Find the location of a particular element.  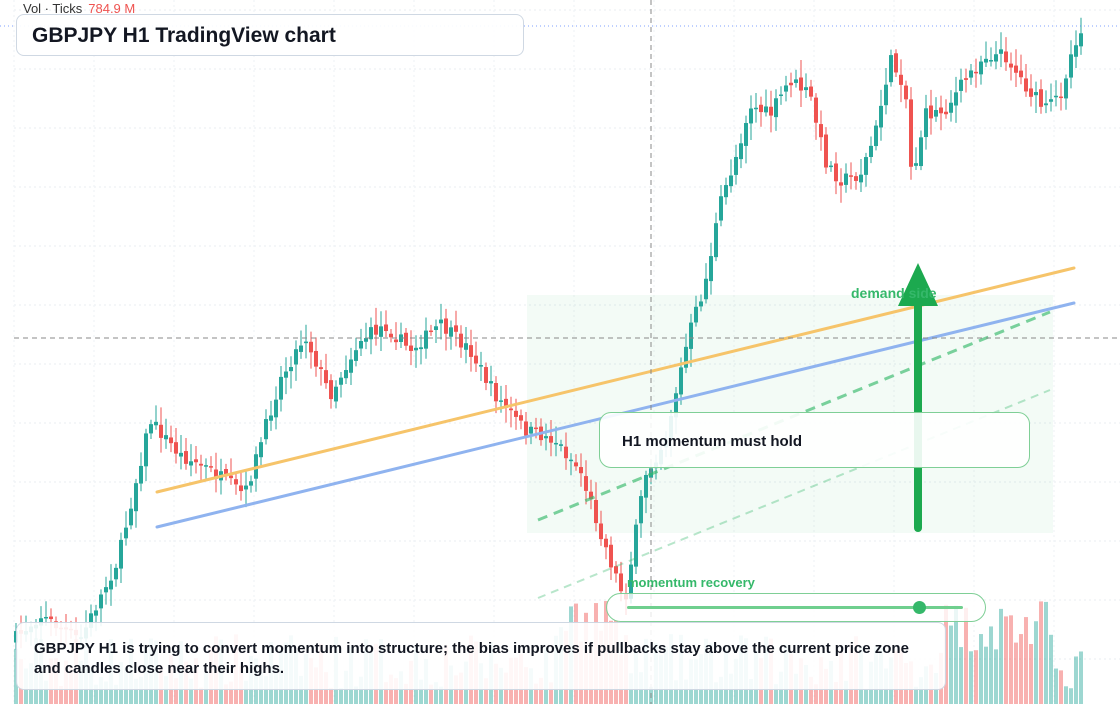

momentum-slider is located at coordinates (796, 607).